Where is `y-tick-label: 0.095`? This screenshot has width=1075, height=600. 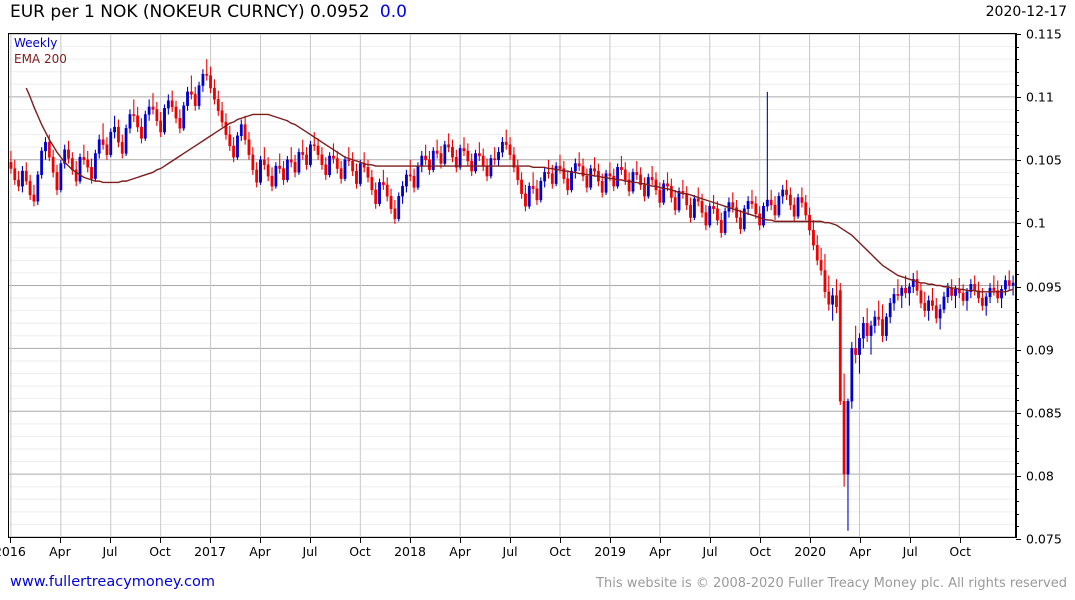
y-tick-label: 0.095 is located at coordinates (1044, 286).